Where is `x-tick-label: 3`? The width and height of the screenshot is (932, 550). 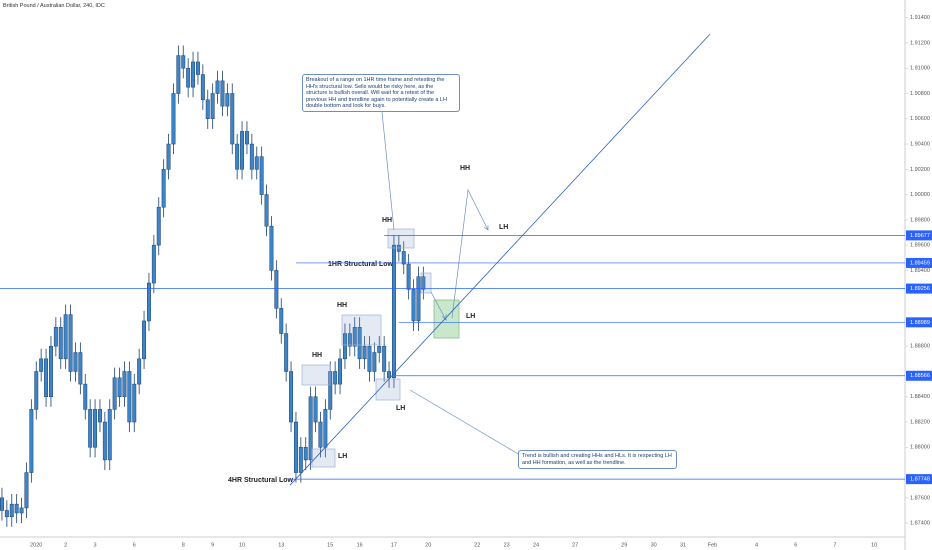
x-tick-label: 3 is located at coordinates (95, 545).